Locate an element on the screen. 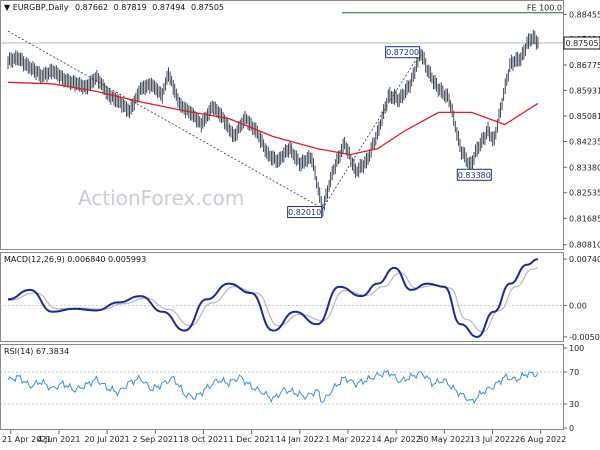 The width and height of the screenshot is (600, 450). price-y-tick-label: 0.84235 is located at coordinates (584, 142).